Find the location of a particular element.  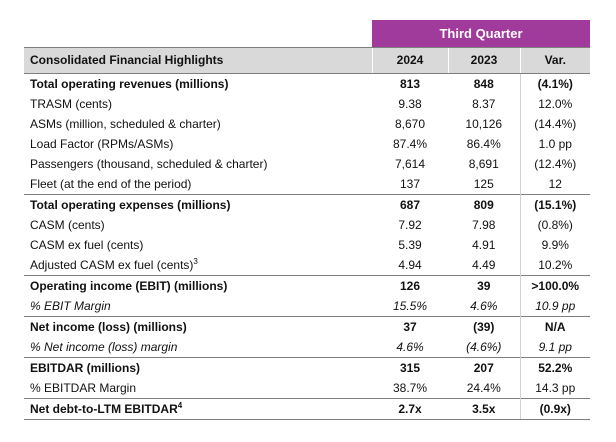

value-2023: 4.49 is located at coordinates (484, 265).